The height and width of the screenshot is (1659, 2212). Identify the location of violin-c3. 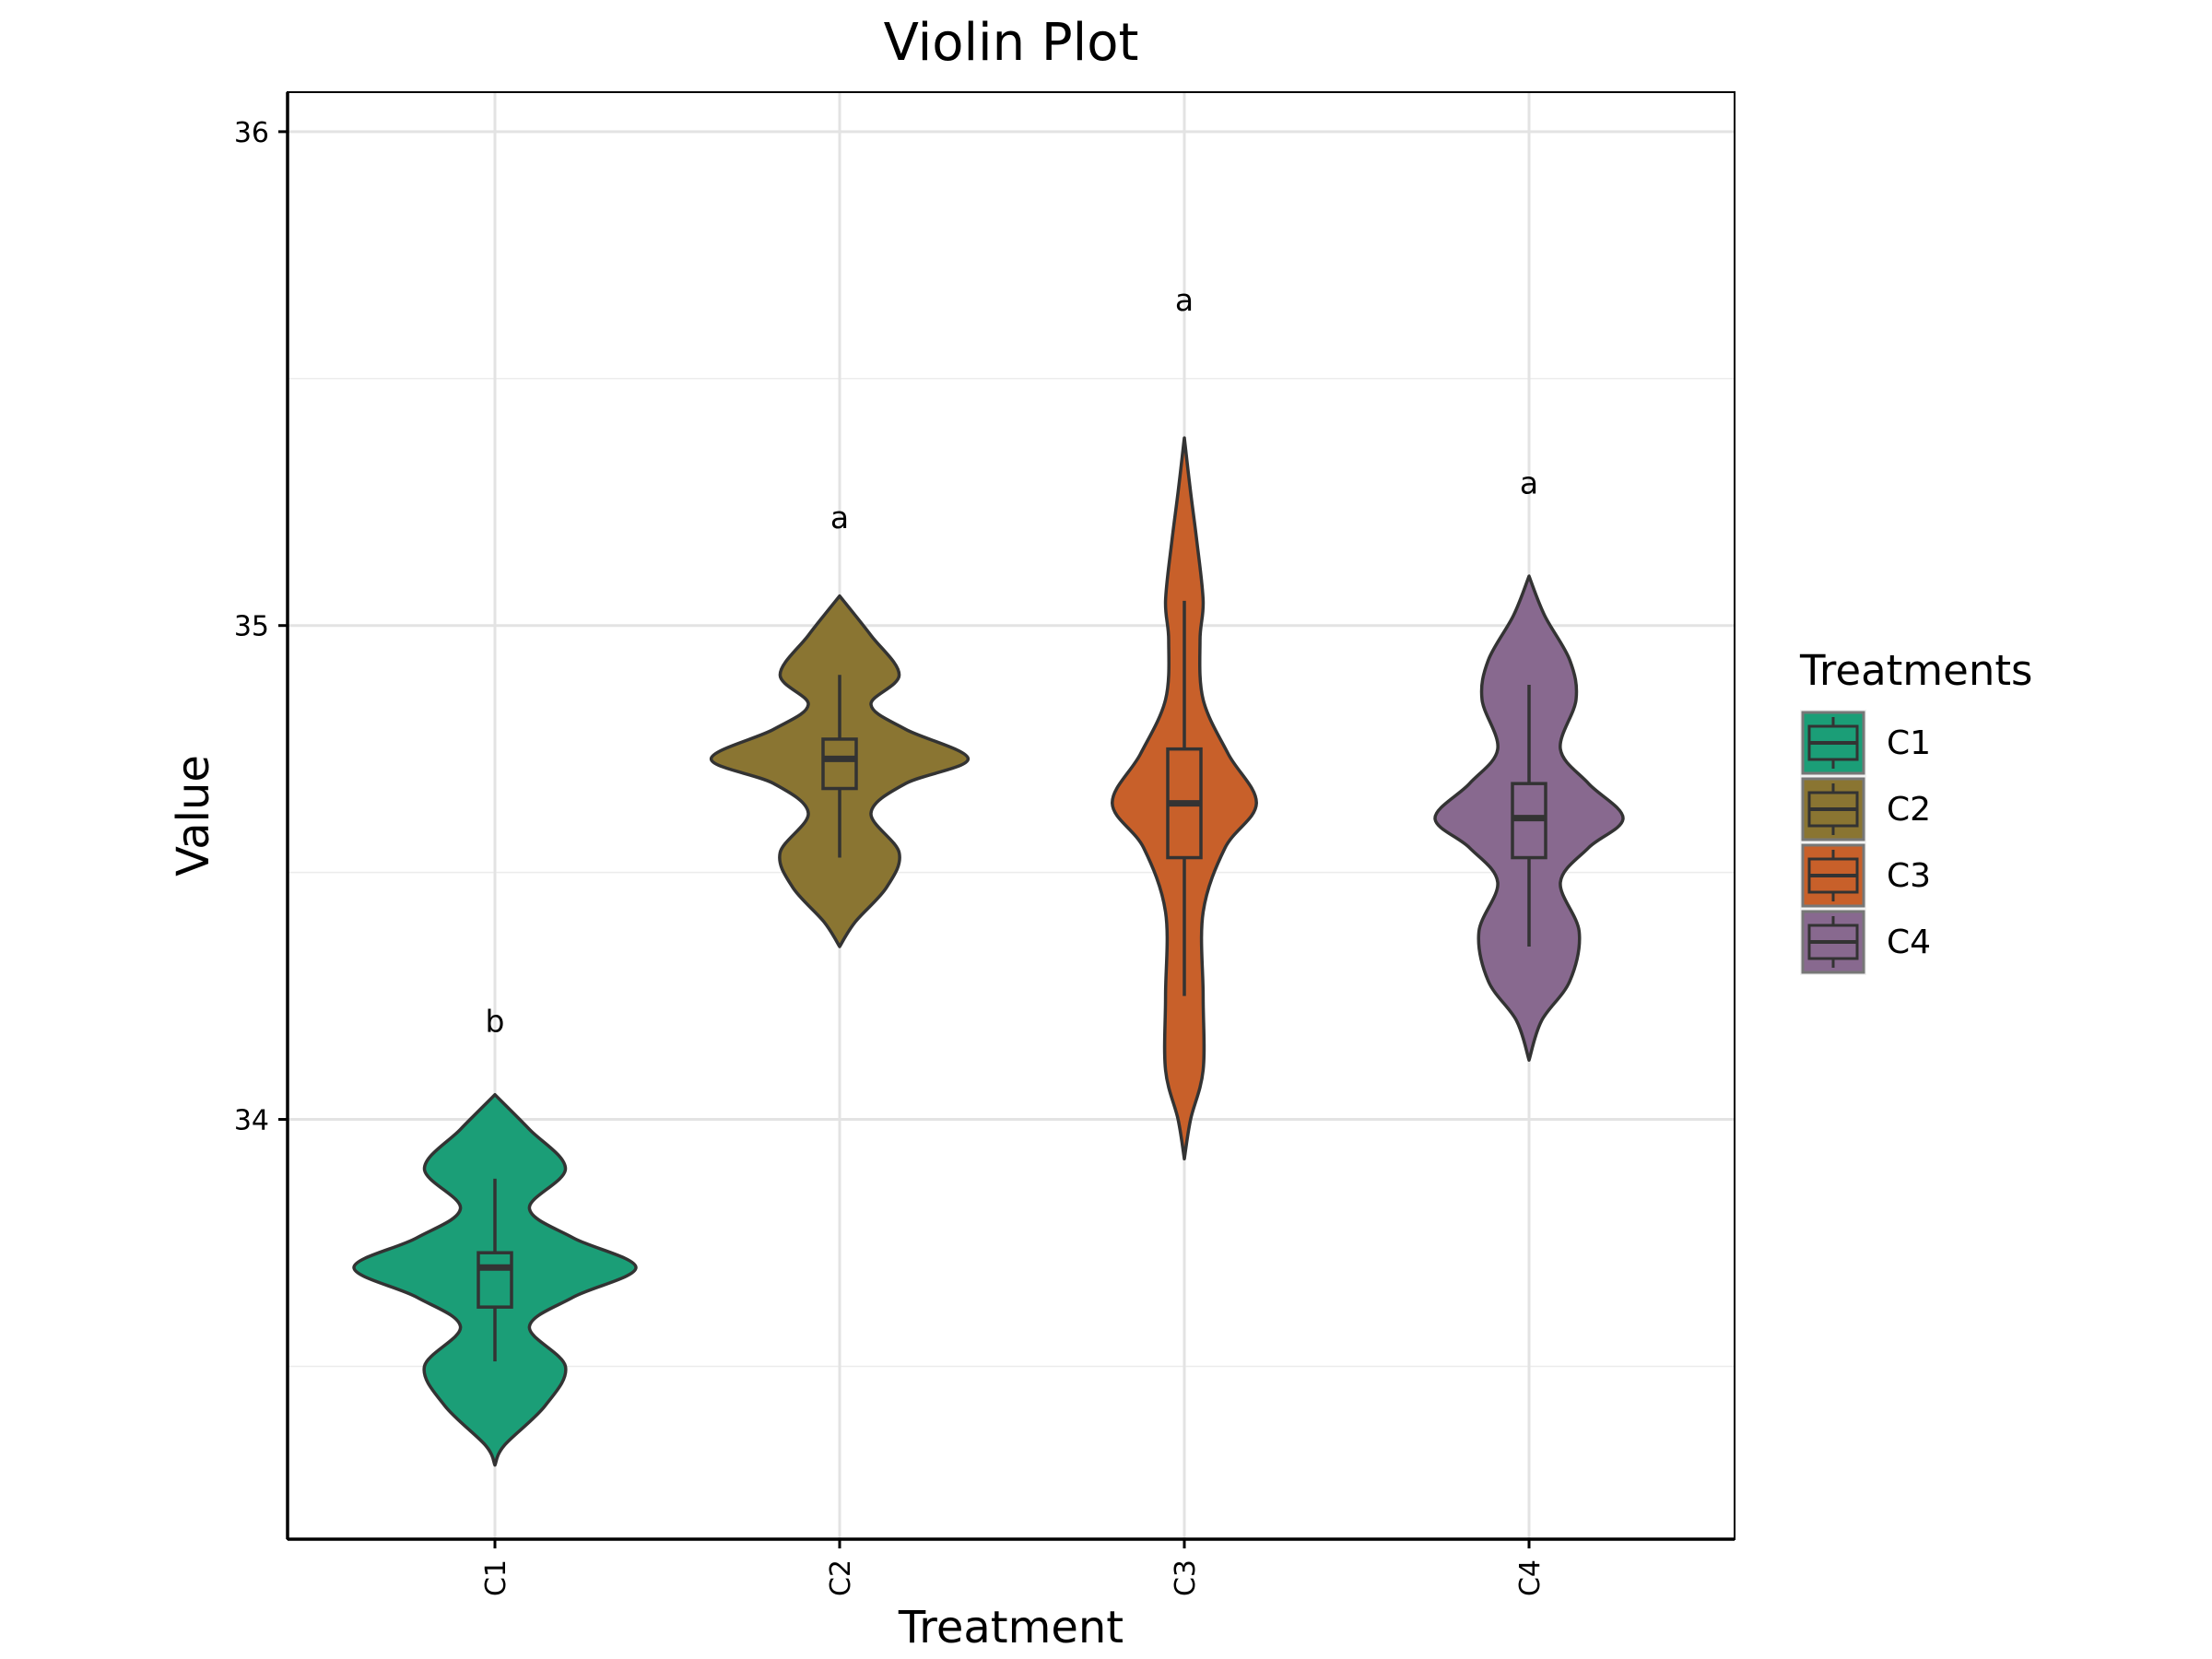
(1184, 798).